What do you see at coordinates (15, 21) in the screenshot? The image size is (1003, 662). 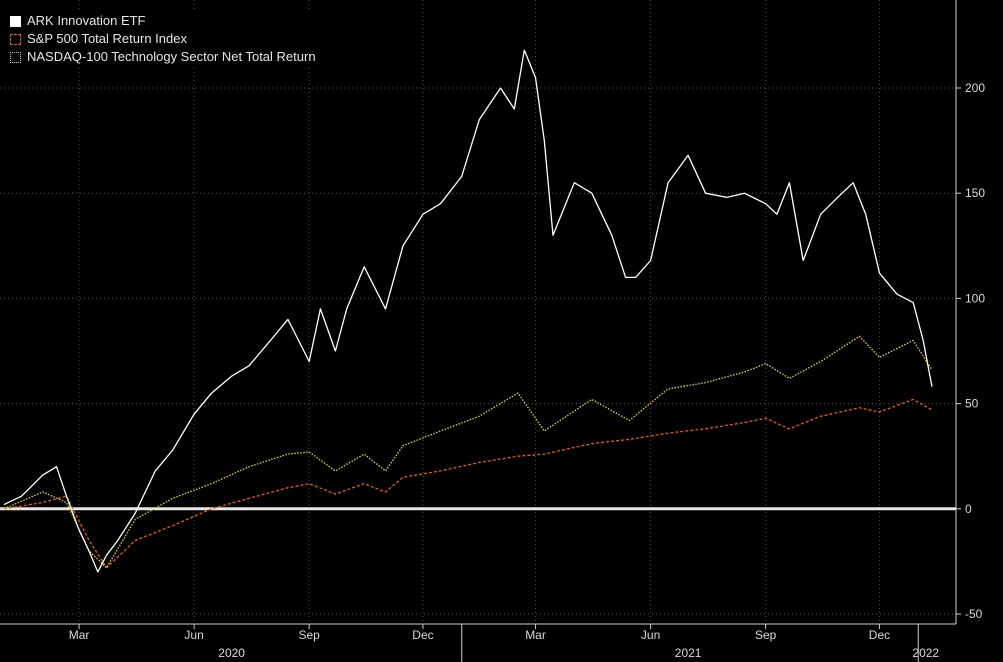 I see `legend-swatch-ark` at bounding box center [15, 21].